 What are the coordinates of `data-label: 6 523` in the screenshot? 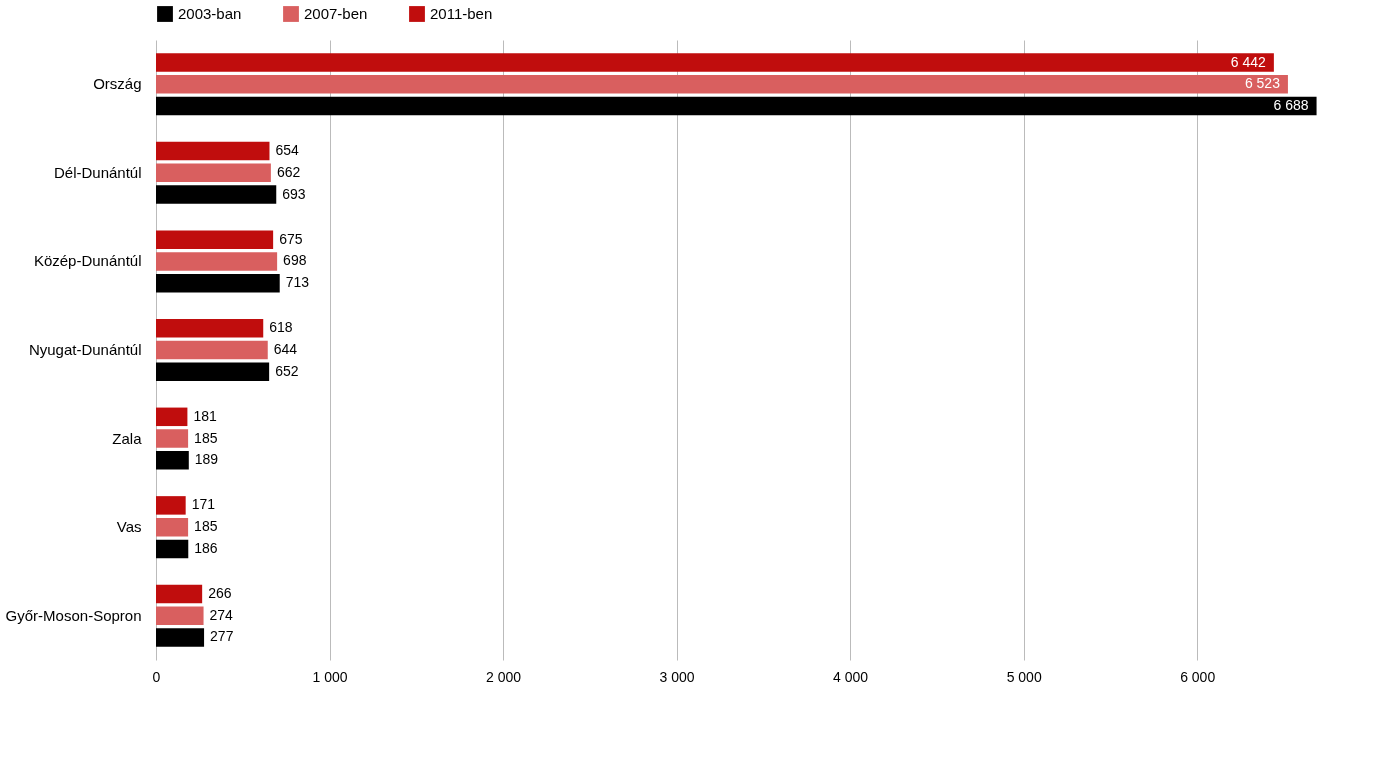 It's located at (1262, 83).